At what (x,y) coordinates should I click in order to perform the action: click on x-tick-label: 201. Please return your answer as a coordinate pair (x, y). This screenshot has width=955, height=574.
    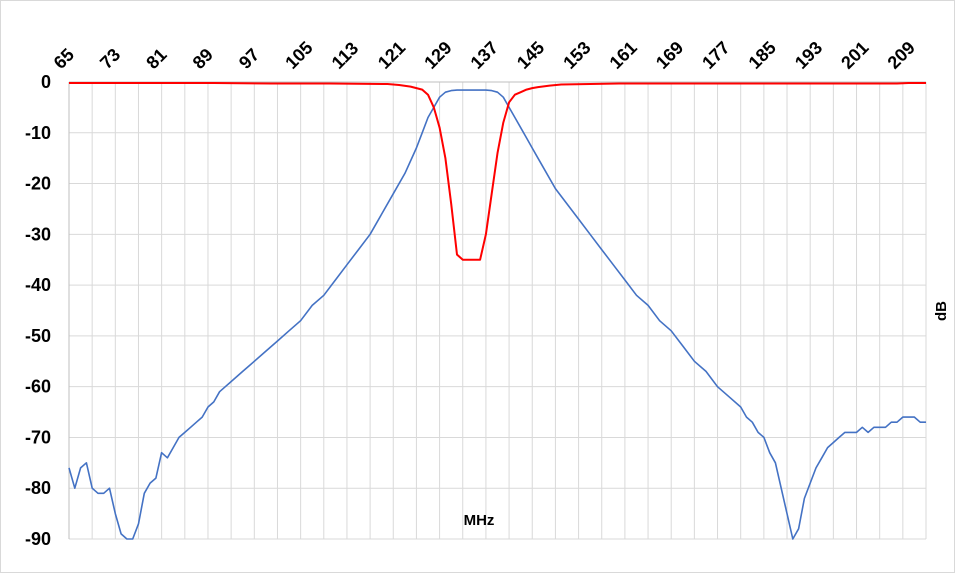
    Looking at the image, I should click on (854, 54).